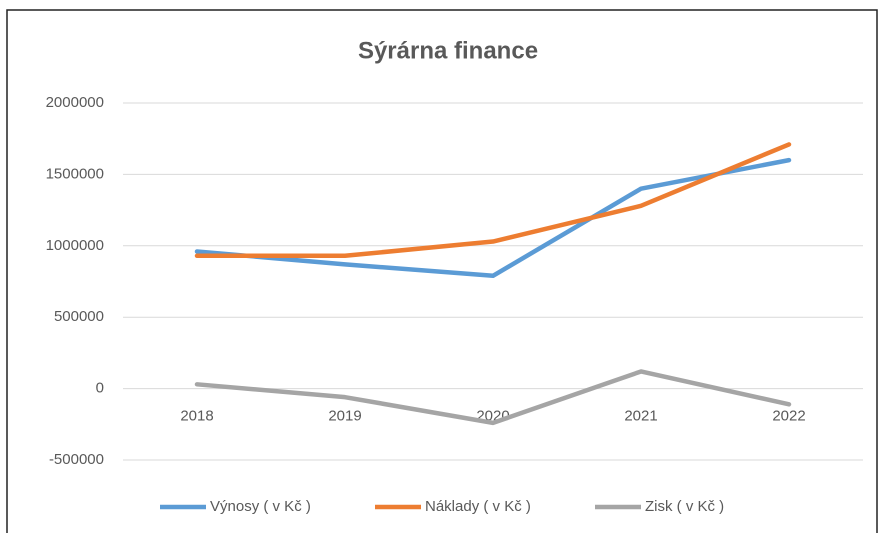 Image resolution: width=878 pixels, height=533 pixels. I want to click on y-tick-label: -500000, so click(76, 459).